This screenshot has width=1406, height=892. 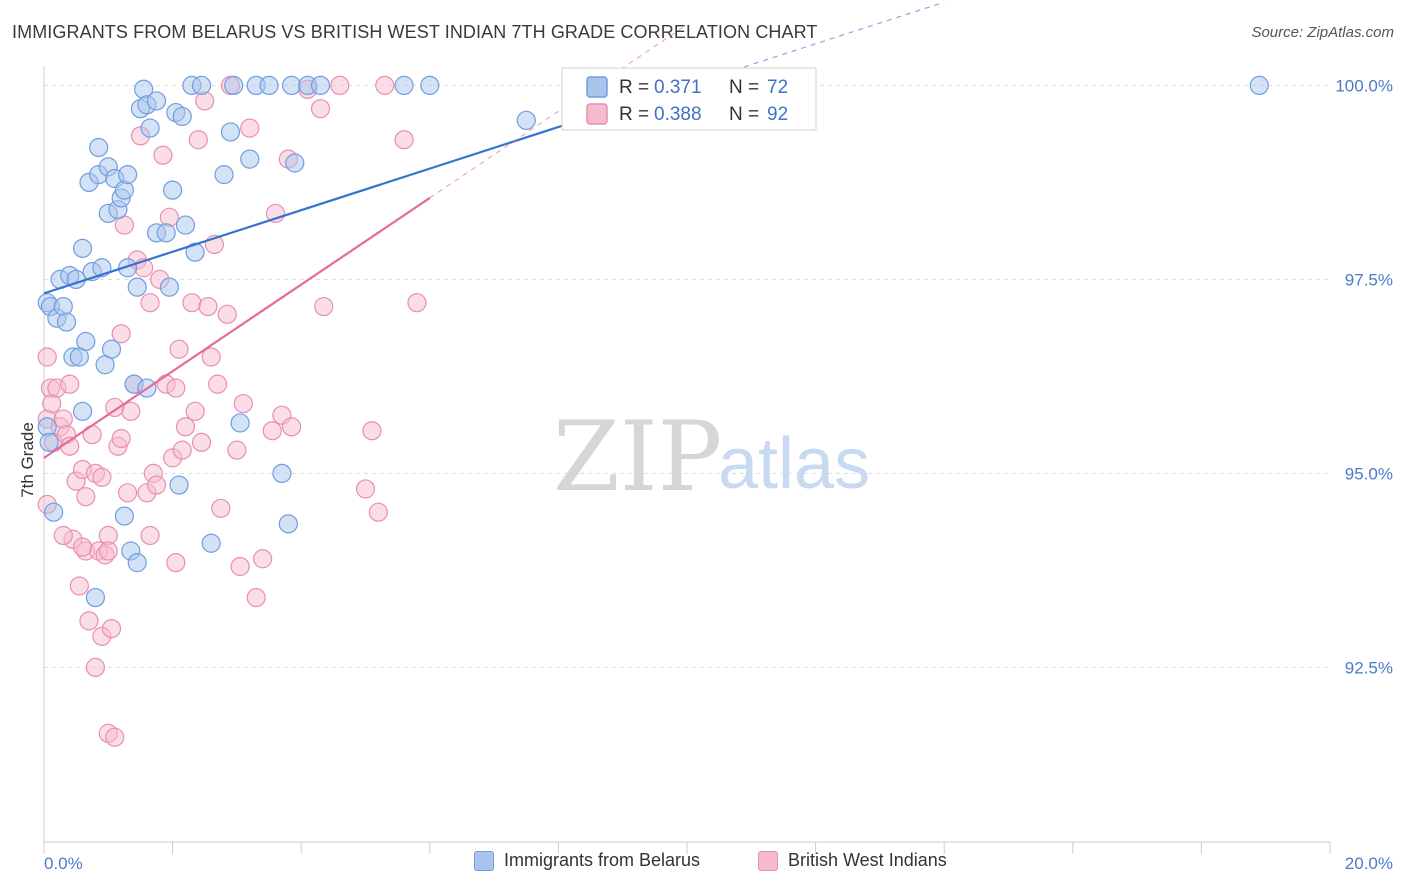 What do you see at coordinates (777, 87) in the screenshot?
I see `legend-n-value-blue: 72` at bounding box center [777, 87].